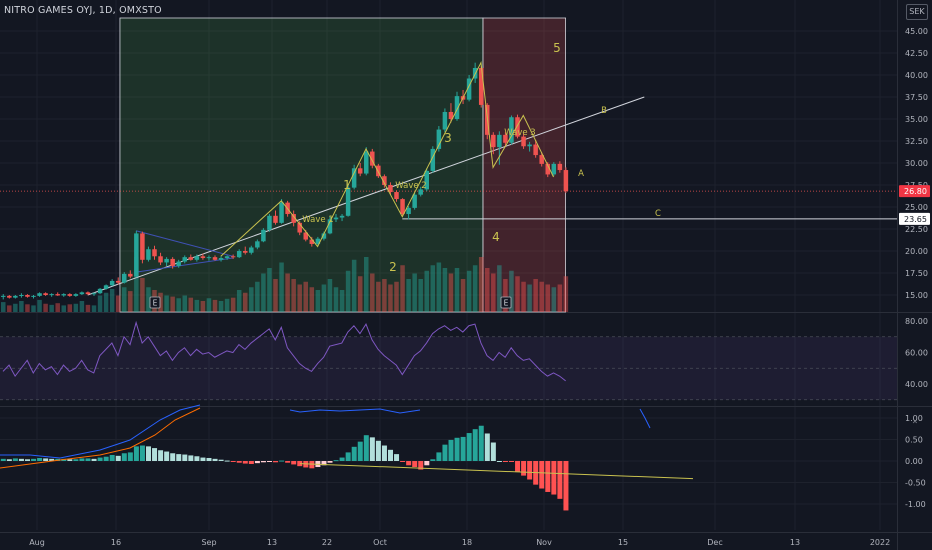 The width and height of the screenshot is (932, 550). I want to click on price-axis-label: 25.00, so click(916, 207).